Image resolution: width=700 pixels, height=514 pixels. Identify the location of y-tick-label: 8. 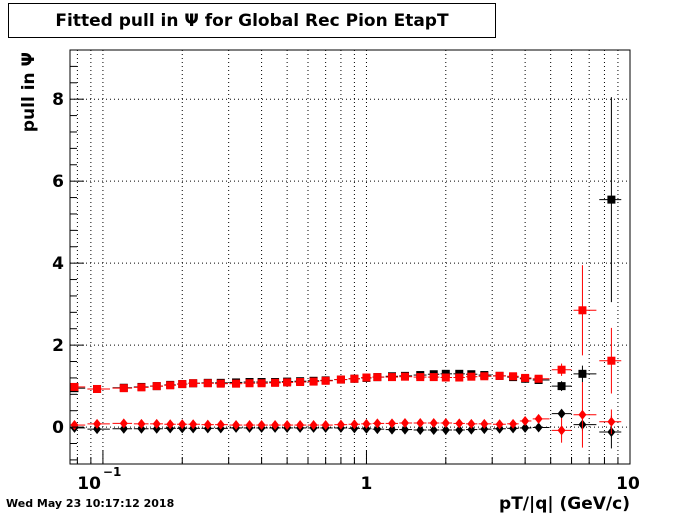
(58, 100).